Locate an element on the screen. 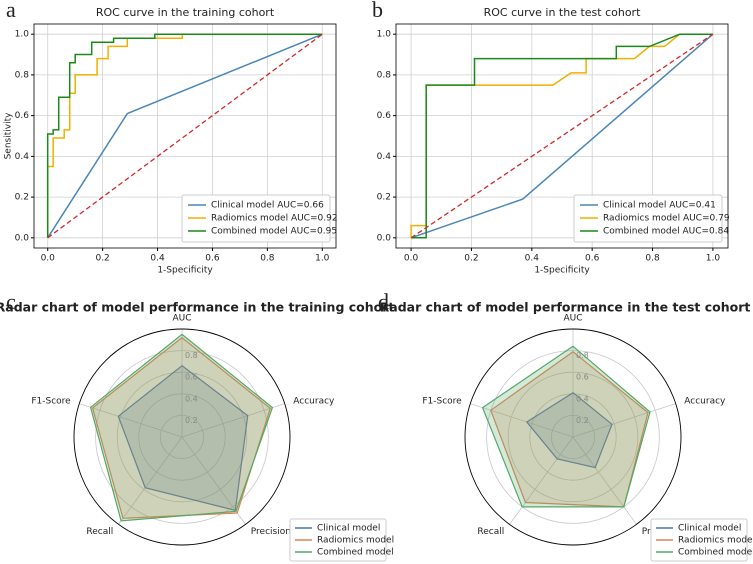  panel-label: c is located at coordinates (11, 301).